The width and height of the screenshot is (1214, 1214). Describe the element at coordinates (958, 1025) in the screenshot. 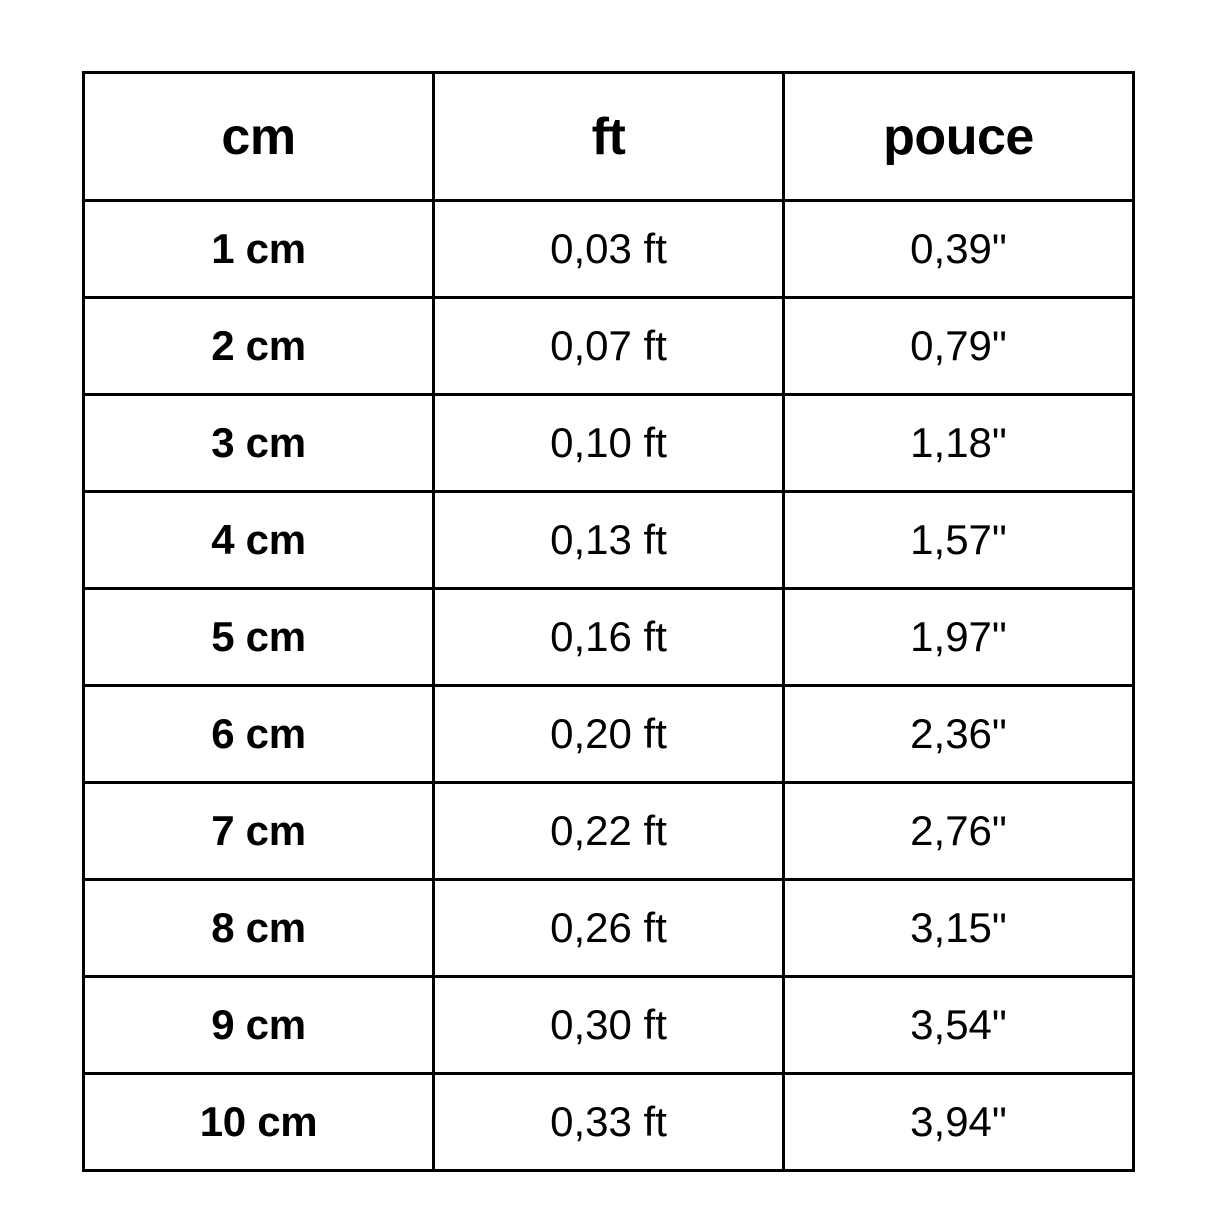

I see `cell-pouce: 3,54"` at that location.